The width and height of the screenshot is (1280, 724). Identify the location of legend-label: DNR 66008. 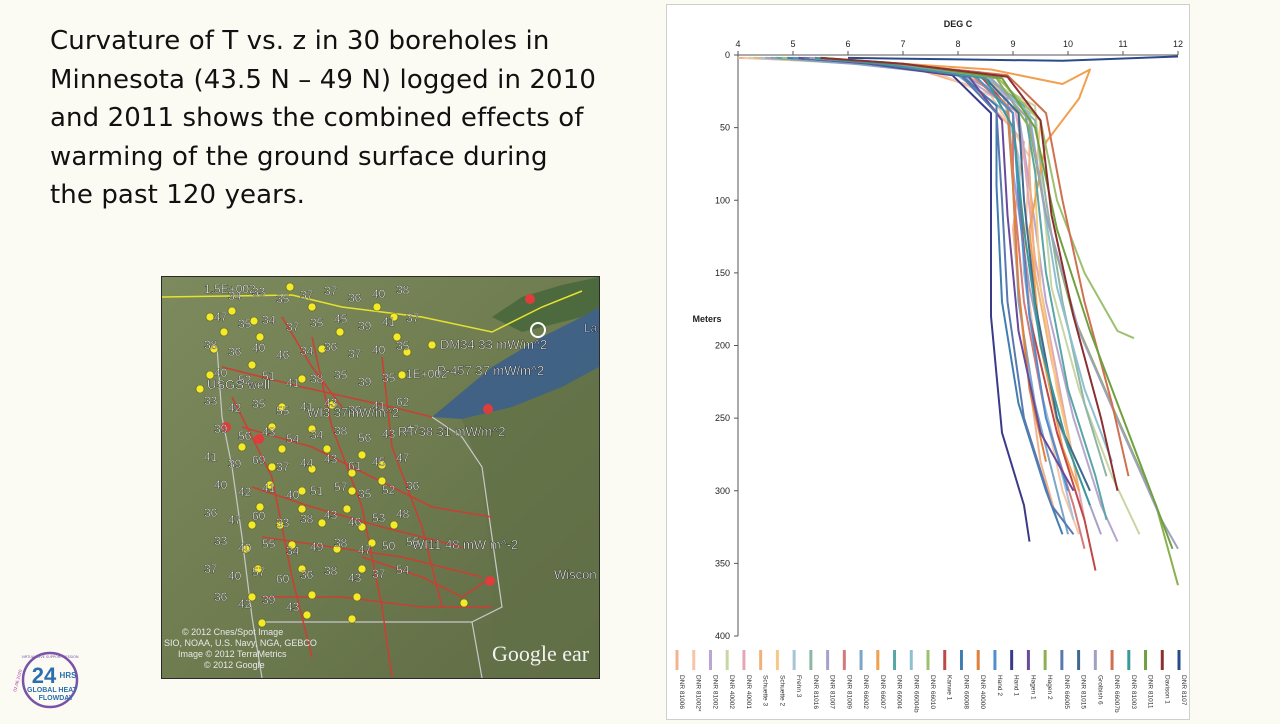
(965, 692).